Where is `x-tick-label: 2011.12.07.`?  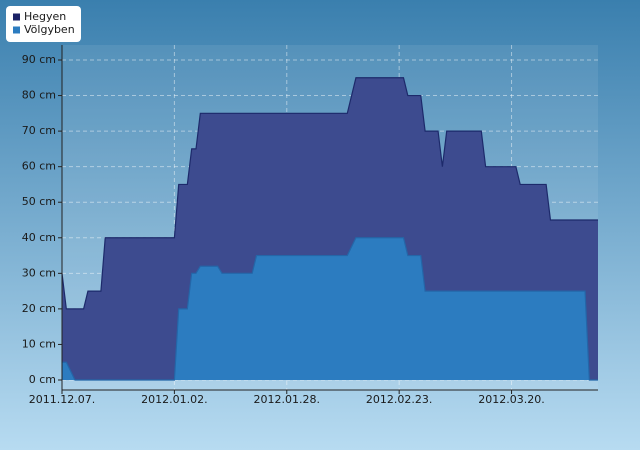
x-tick-label: 2011.12.07. is located at coordinates (62, 399).